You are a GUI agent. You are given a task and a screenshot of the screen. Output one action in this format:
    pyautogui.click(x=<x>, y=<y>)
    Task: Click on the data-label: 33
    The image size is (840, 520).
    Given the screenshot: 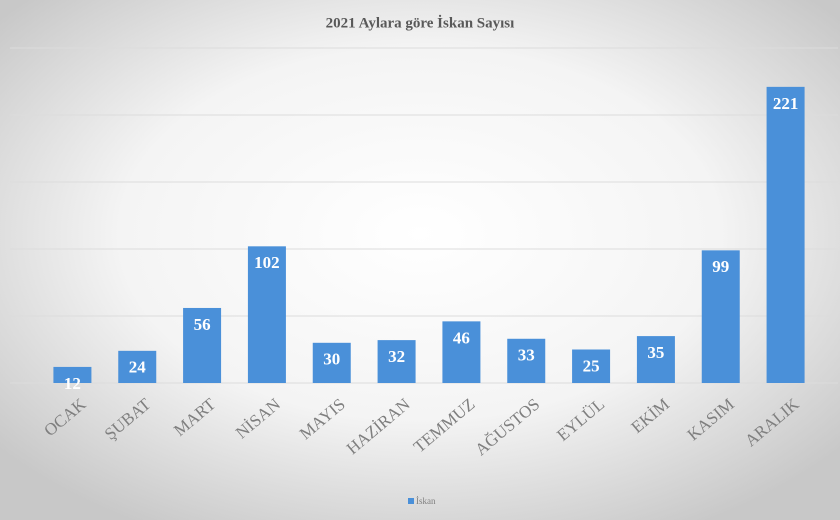 What is the action you would take?
    pyautogui.click(x=526, y=355)
    